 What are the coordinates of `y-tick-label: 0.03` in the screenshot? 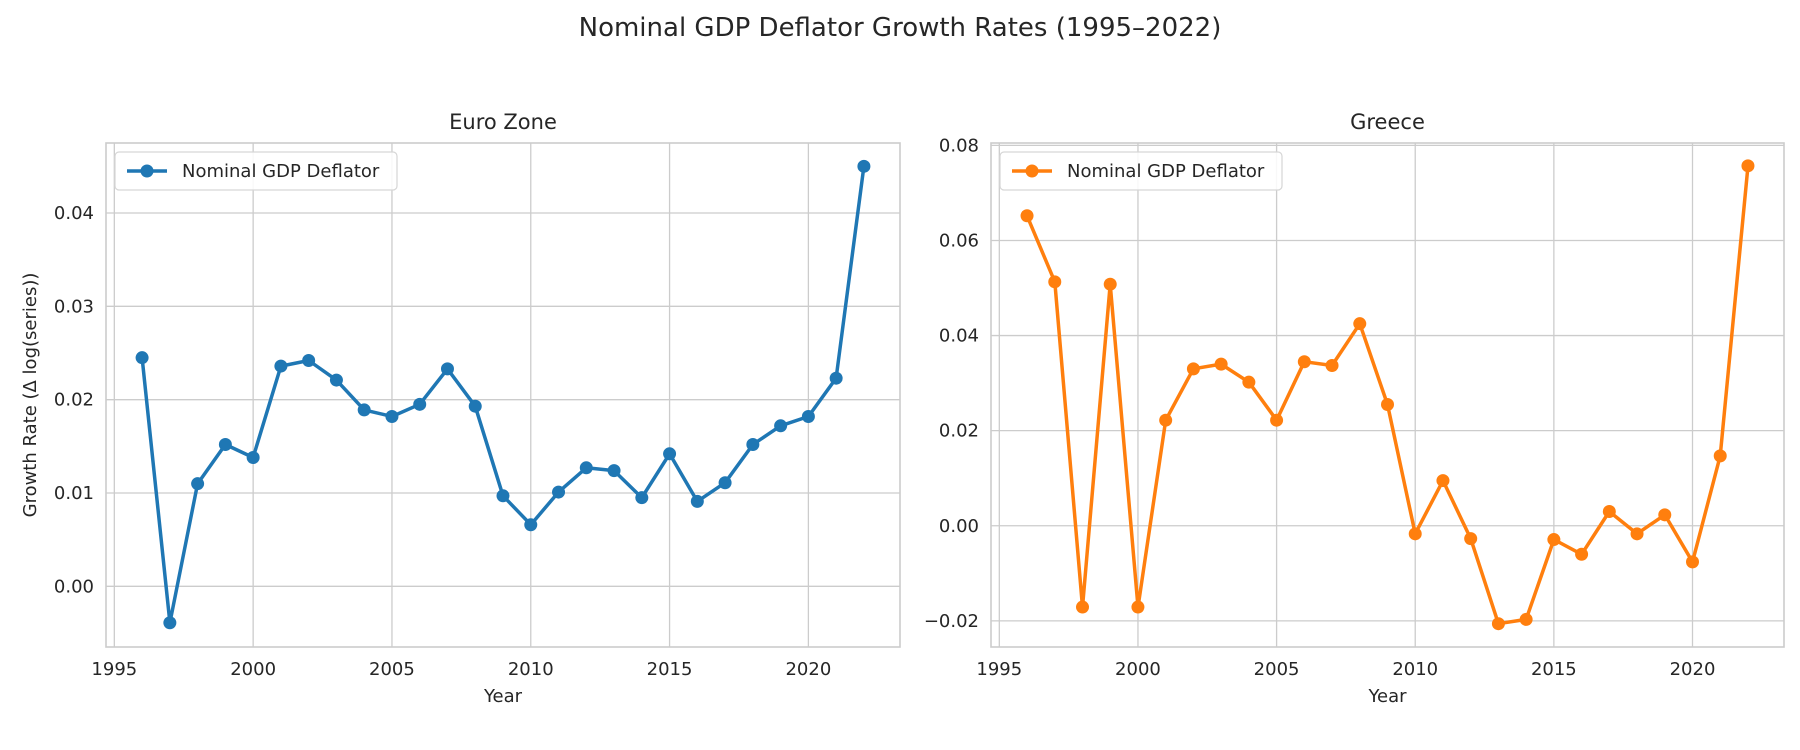 It's located at (74, 306).